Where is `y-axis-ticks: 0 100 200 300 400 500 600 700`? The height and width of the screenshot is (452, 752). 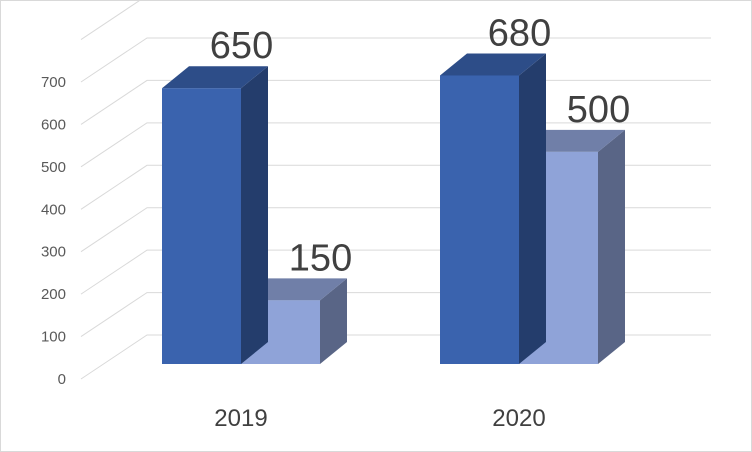 y-axis-ticks: 0 100 200 300 400 500 600 700 is located at coordinates (53, 231).